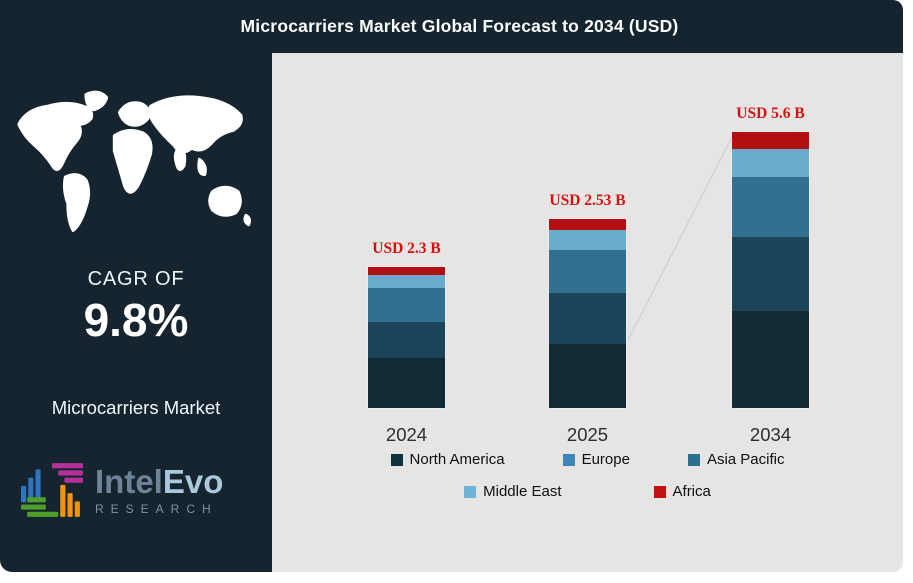 Image resolution: width=913 pixels, height=583 pixels. I want to click on legend-swatch-africa, so click(659, 491).